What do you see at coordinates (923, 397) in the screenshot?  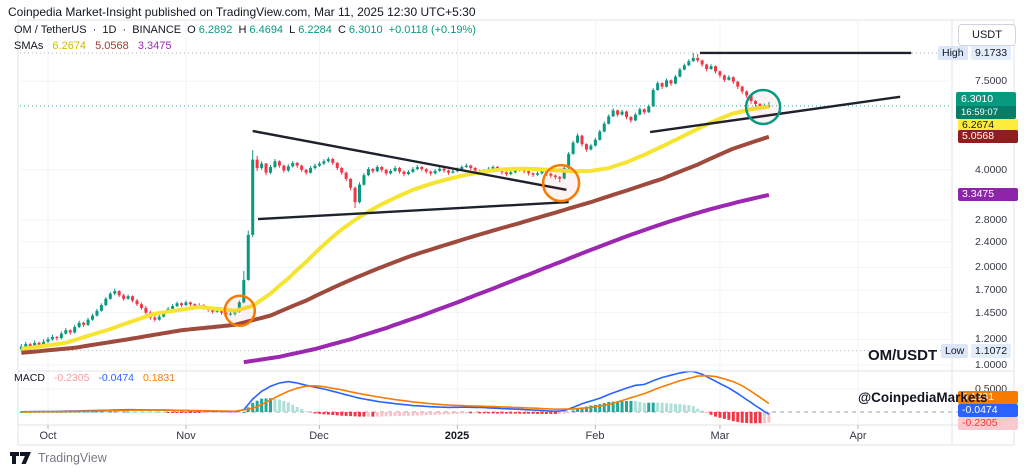 I see `author-watermark: @CoinpediaMarkets` at bounding box center [923, 397].